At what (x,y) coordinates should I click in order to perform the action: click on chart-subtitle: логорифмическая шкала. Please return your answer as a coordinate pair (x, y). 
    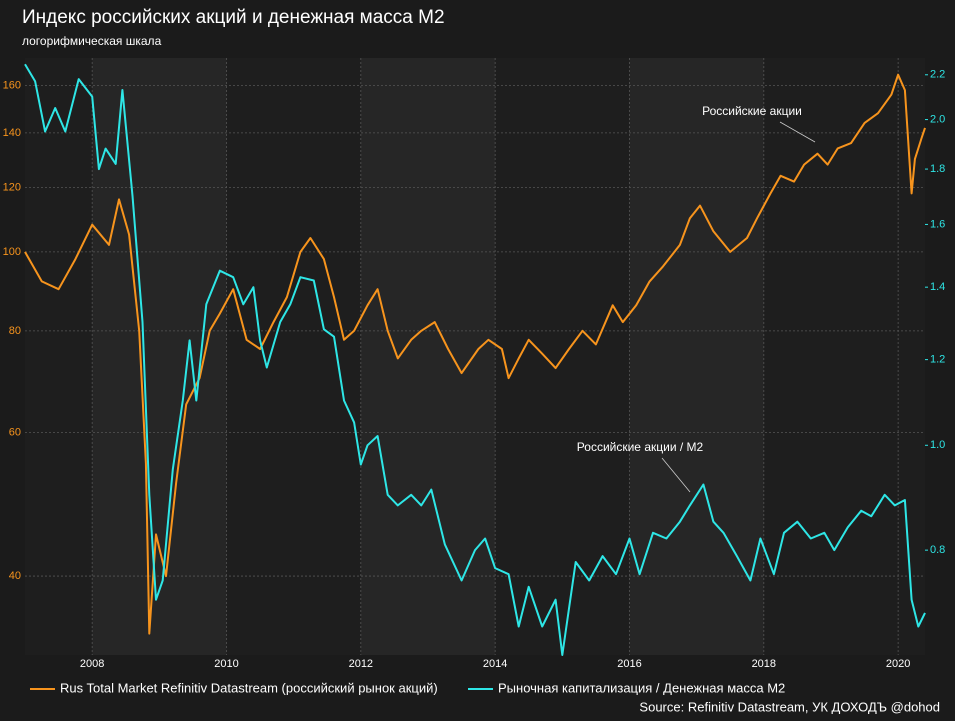
    Looking at the image, I should click on (92, 41).